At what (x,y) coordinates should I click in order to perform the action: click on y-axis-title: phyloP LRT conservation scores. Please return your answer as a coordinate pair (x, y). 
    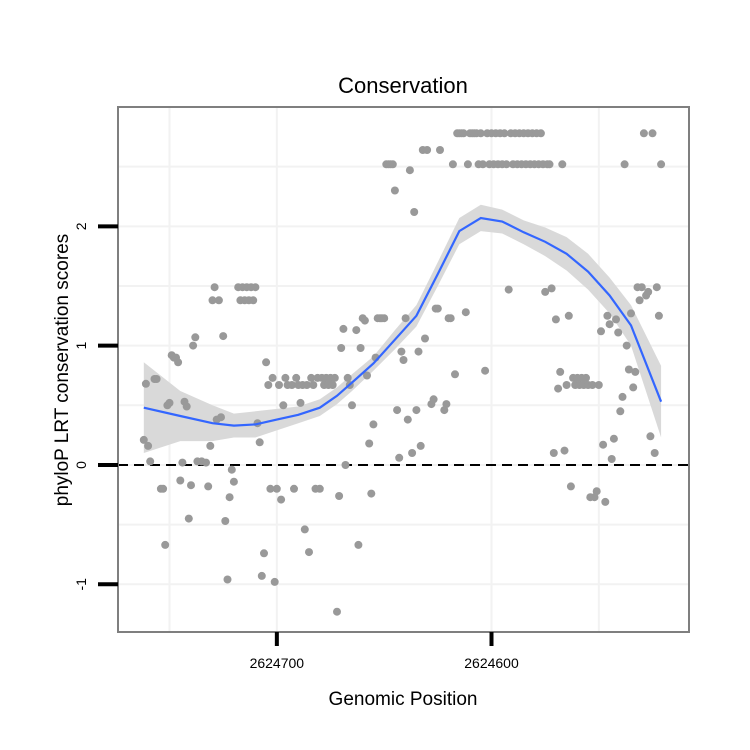
    Looking at the image, I should click on (62, 370).